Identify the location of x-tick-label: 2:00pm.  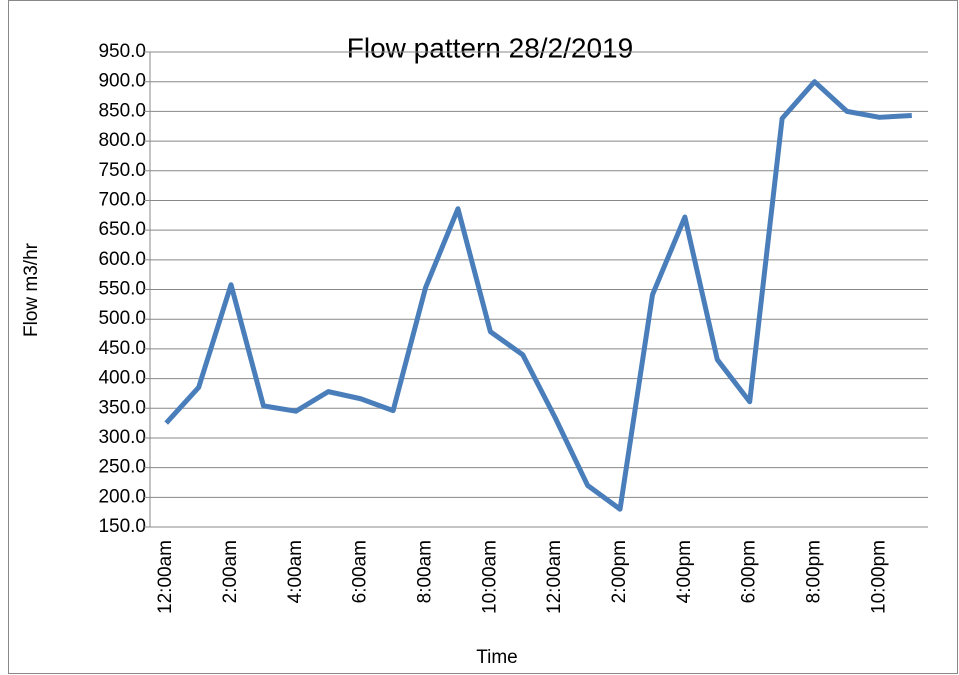
(619, 571).